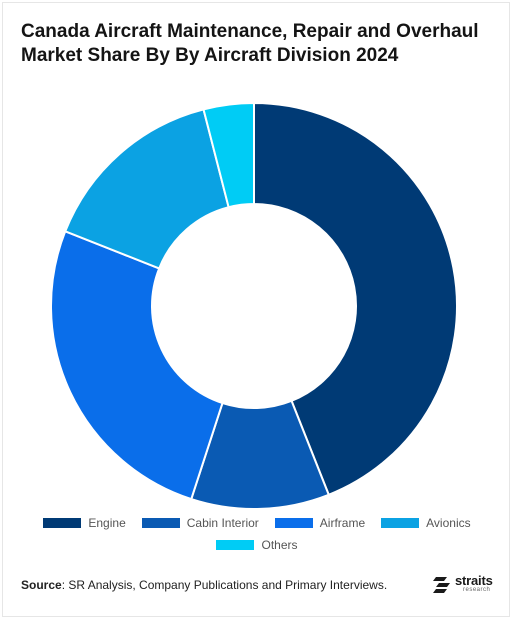 The image size is (514, 621). What do you see at coordinates (107, 523) in the screenshot?
I see `legend-label: Engine` at bounding box center [107, 523].